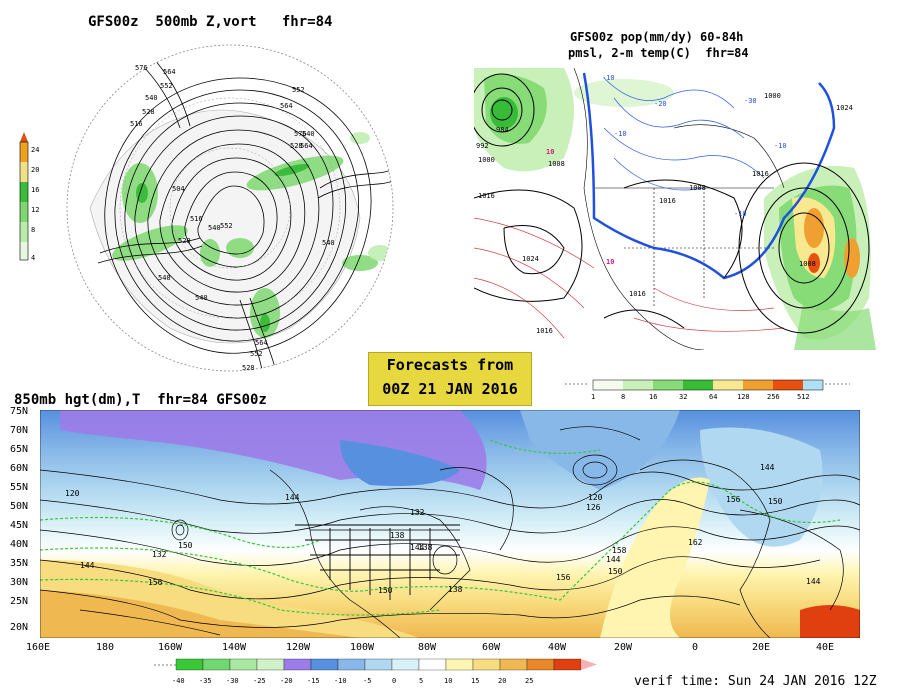  Describe the element at coordinates (421, 681) in the screenshot. I see `colorbar-tick: 5` at that location.